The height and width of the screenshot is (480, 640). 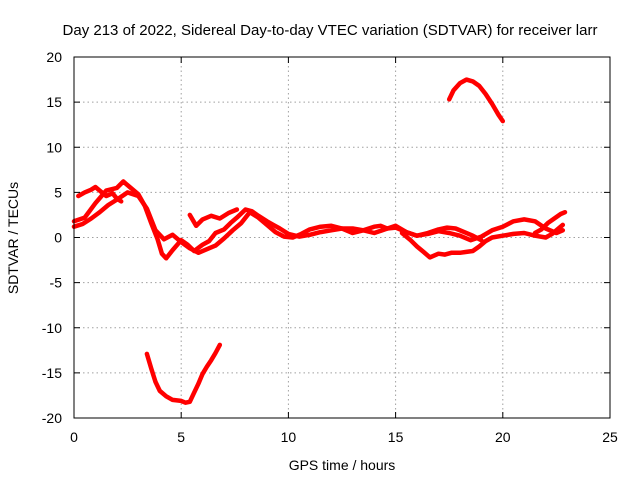 I want to click on y-tick-label: -20, so click(x=52, y=418).